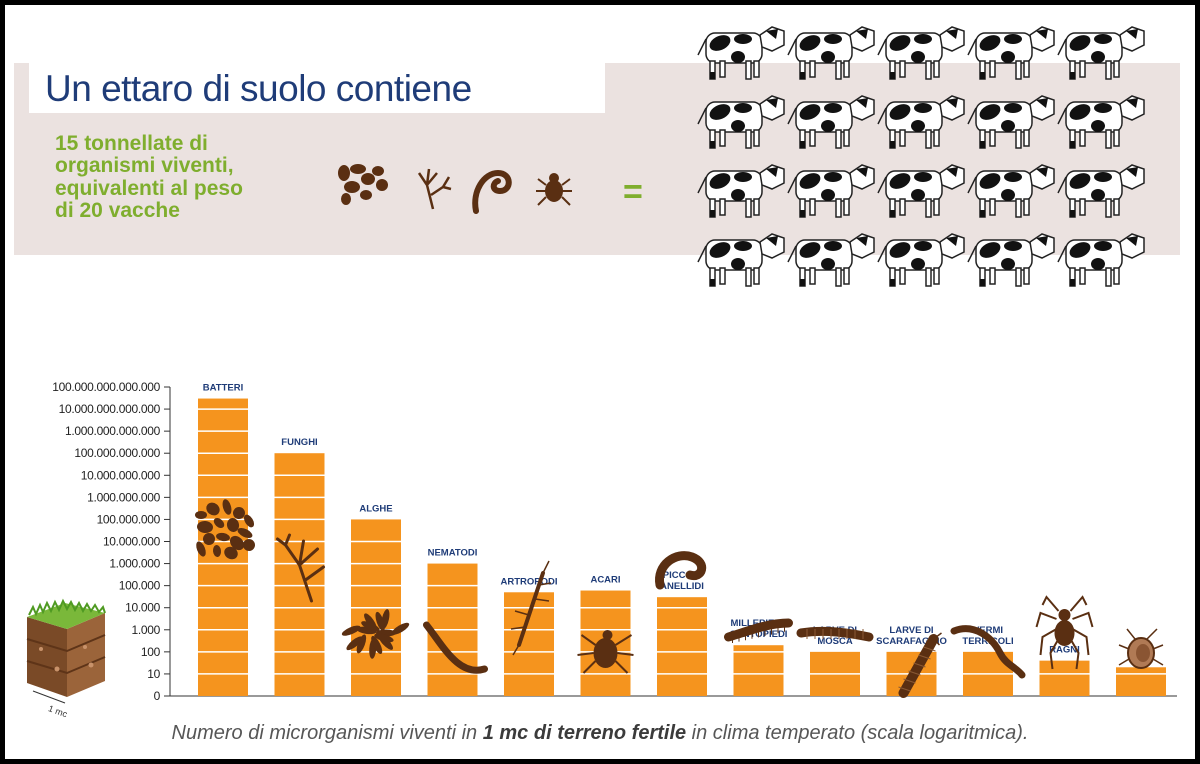 This screenshot has height=764, width=1200. I want to click on y-tick-label: 1.000.000, so click(134, 564).